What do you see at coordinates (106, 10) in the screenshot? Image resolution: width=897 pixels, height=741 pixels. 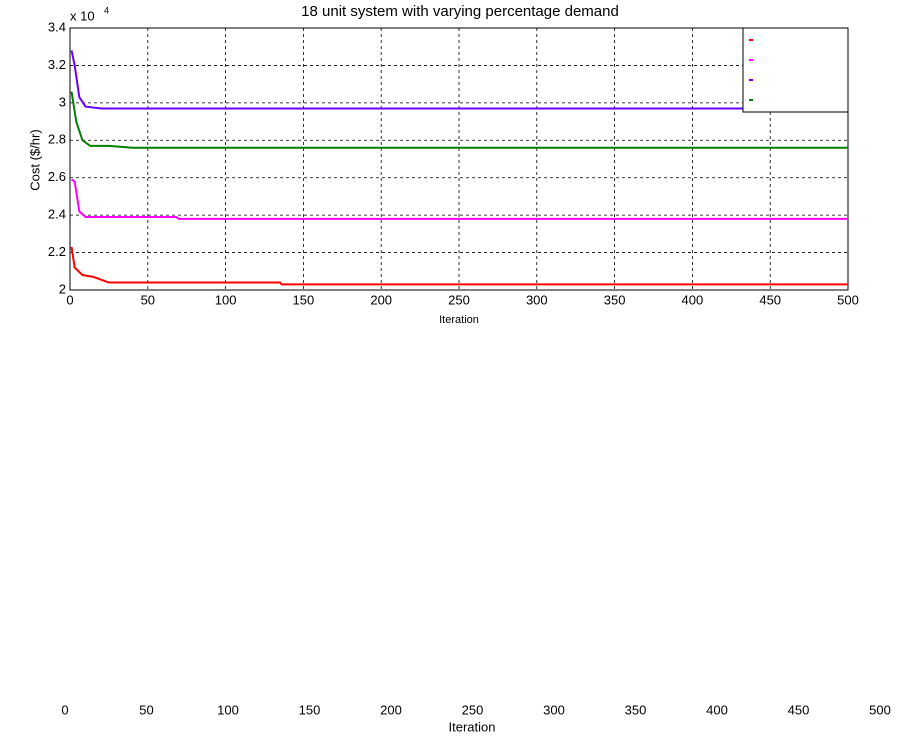 I see `y-multiplier-exponent: 4` at bounding box center [106, 10].